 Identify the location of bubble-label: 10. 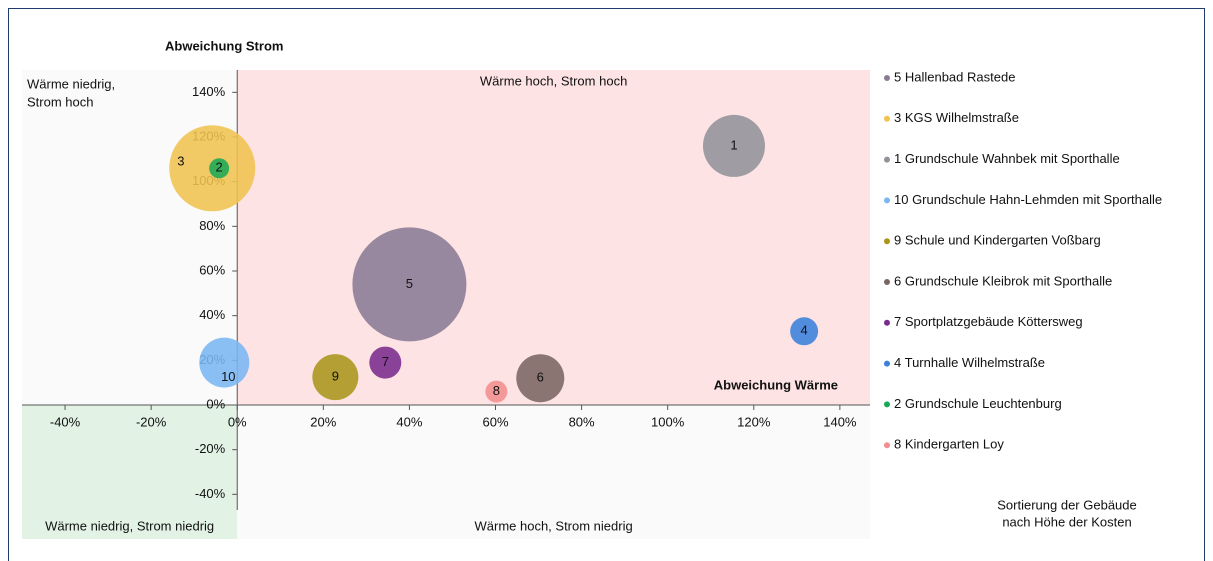
(228, 376).